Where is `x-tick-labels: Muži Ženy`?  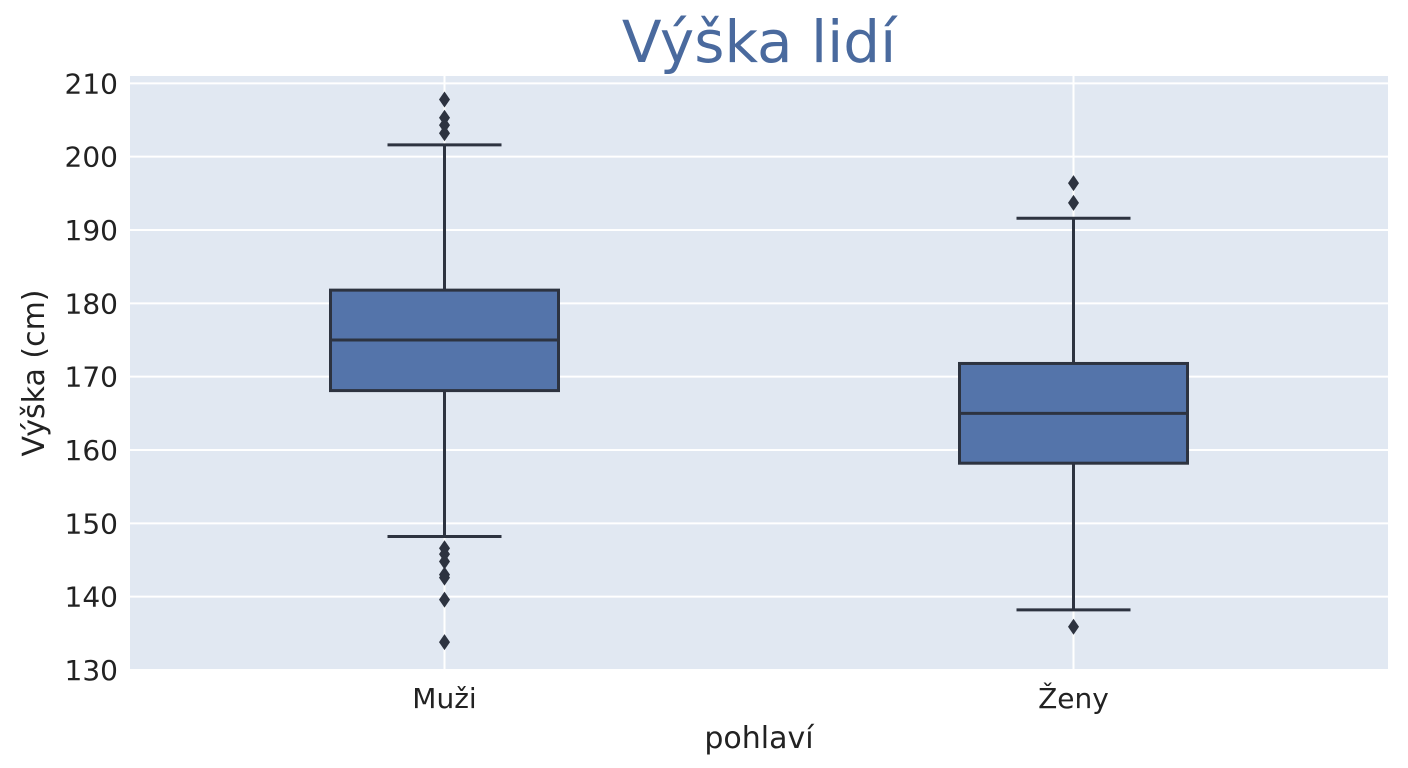
x-tick-labels: Muži Ženy is located at coordinates (760, 698).